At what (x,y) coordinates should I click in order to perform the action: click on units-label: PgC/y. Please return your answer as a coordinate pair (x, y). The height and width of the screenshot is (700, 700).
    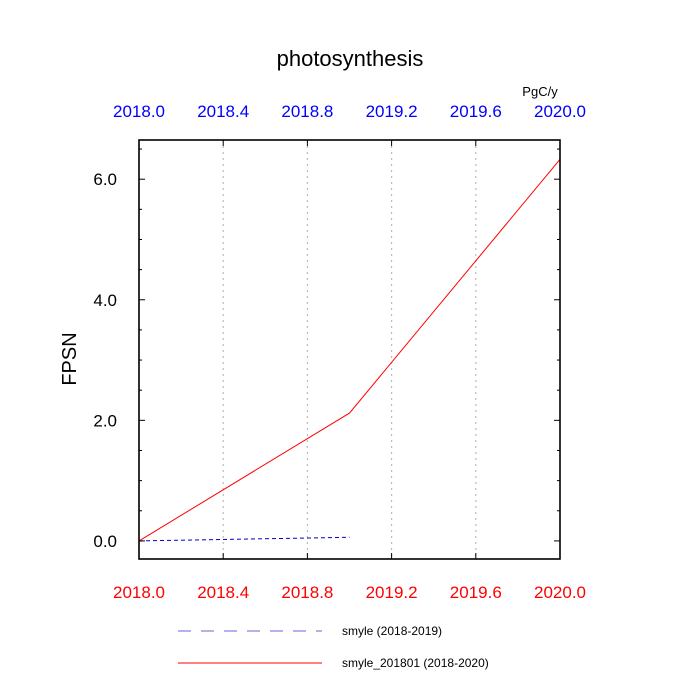
    Looking at the image, I should click on (540, 91).